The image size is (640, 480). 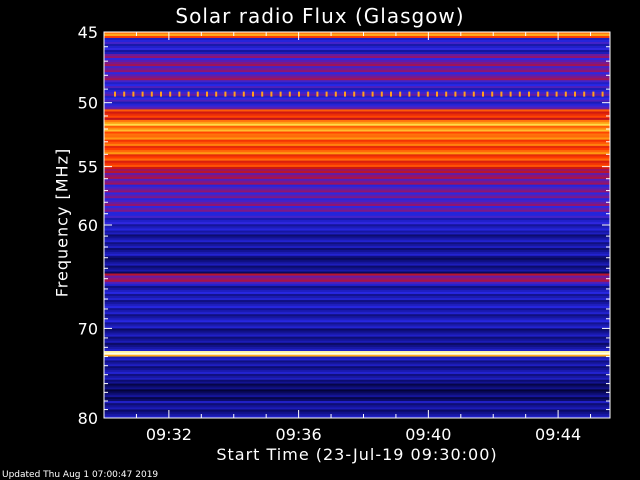 What do you see at coordinates (558, 434) in the screenshot?
I see `x-tick-label: 09:44` at bounding box center [558, 434].